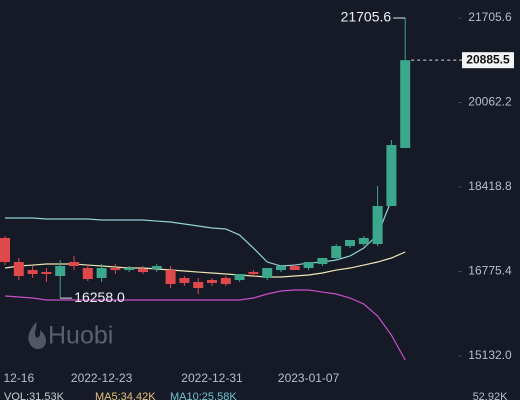 The image size is (520, 400). I want to click on last-price-box, so click(488, 60).